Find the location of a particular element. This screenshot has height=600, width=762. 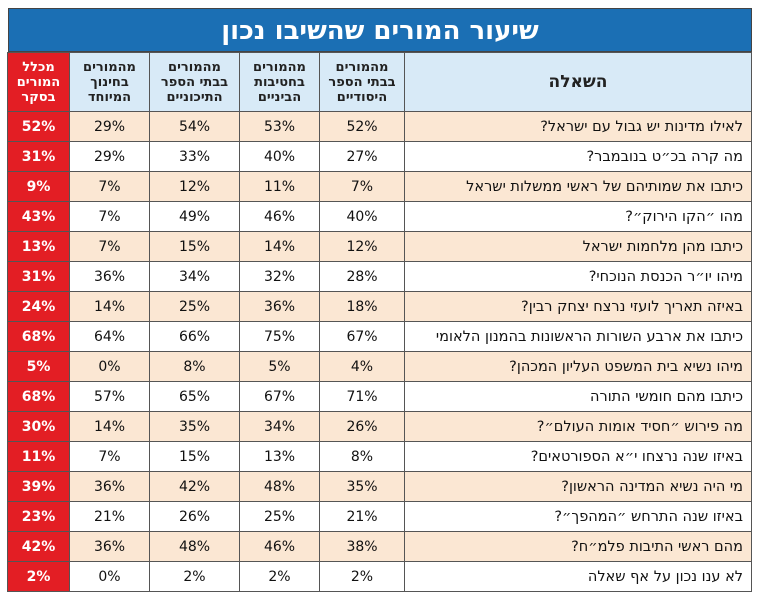

header-line: בחטיבות is located at coordinates (279, 82).